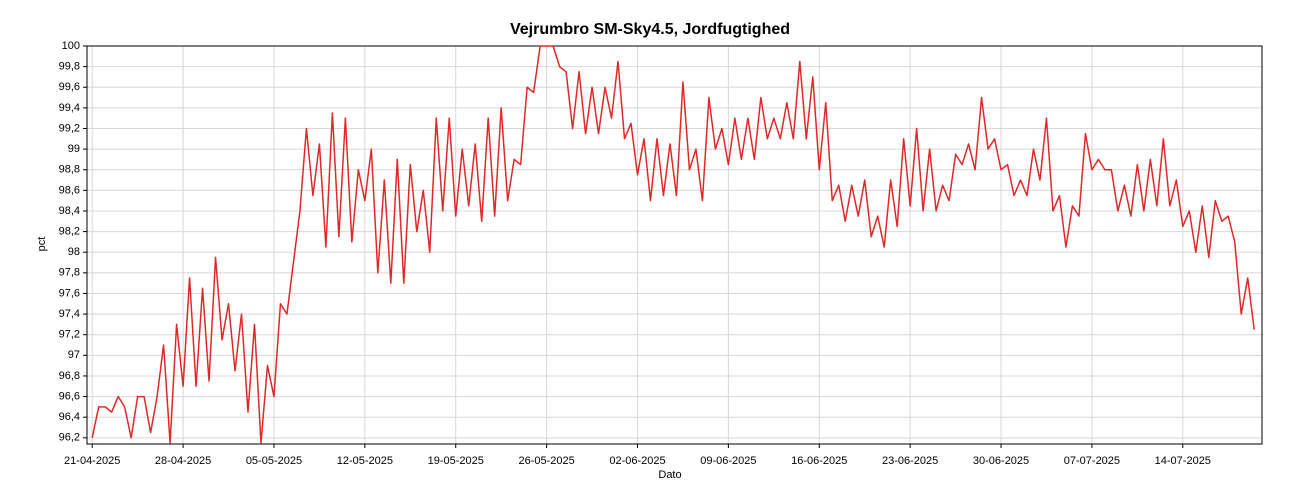  Describe the element at coordinates (1183, 461) in the screenshot. I see `x-tick-label: 14-07-2025` at that location.